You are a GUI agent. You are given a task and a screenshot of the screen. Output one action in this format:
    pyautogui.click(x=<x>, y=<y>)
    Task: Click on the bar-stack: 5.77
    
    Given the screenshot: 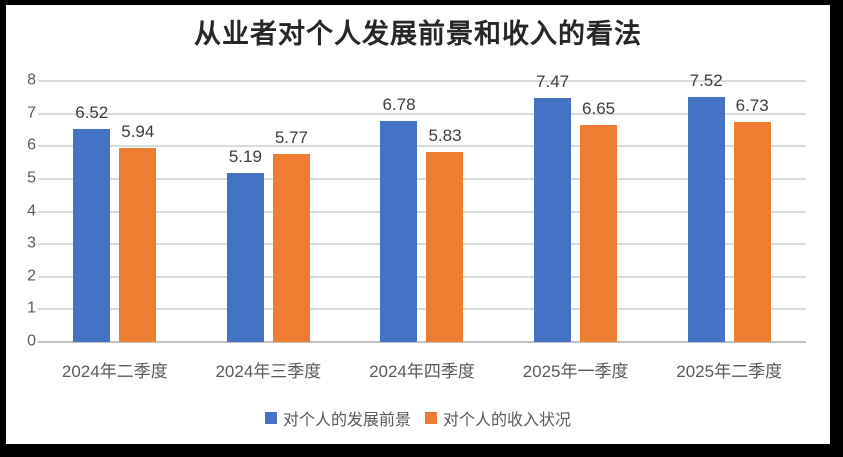 What is the action you would take?
    pyautogui.click(x=291, y=234)
    